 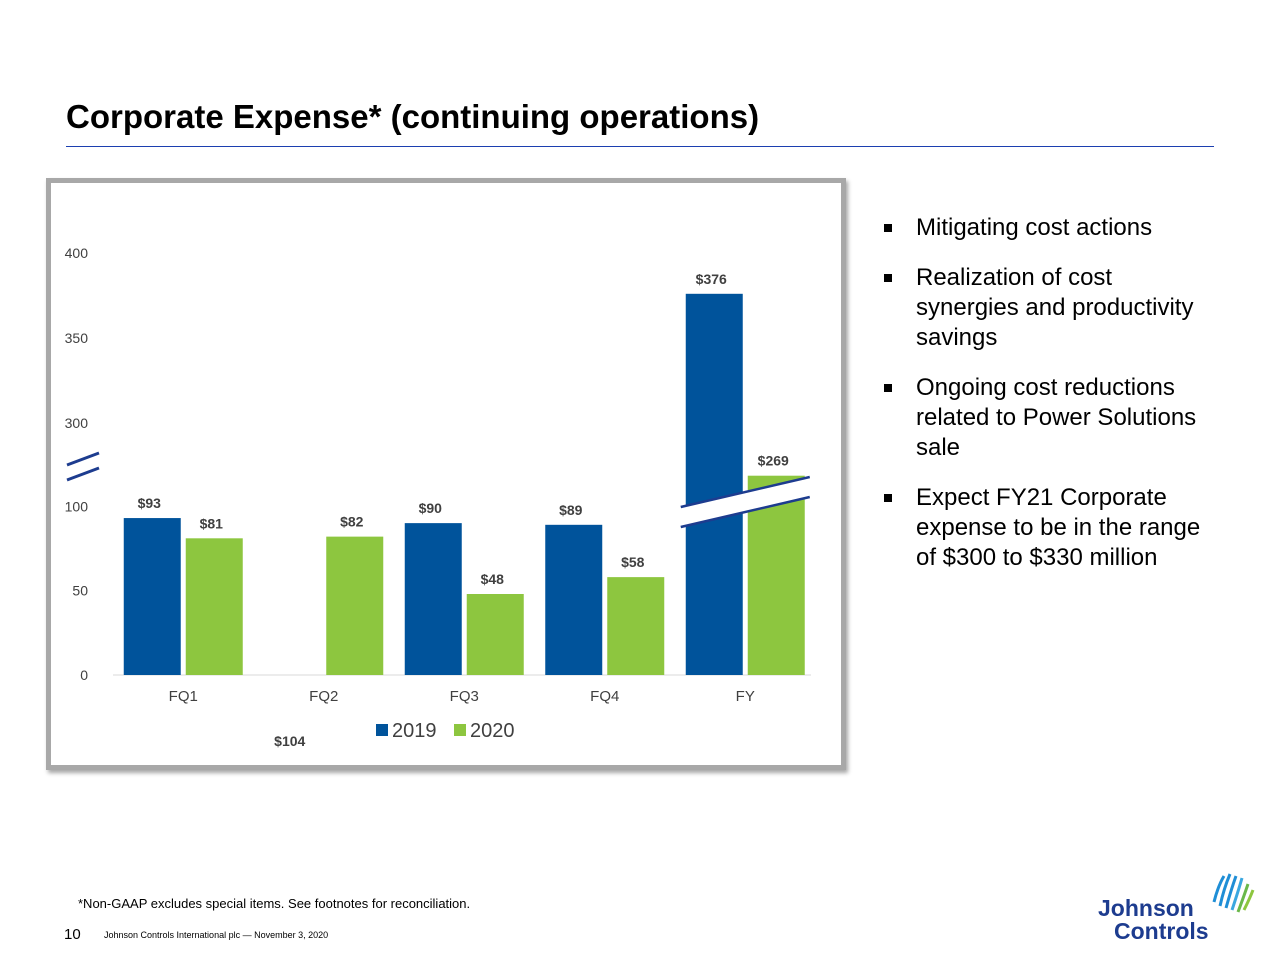 What do you see at coordinates (80, 591) in the screenshot?
I see `y-tick-label: 50` at bounding box center [80, 591].